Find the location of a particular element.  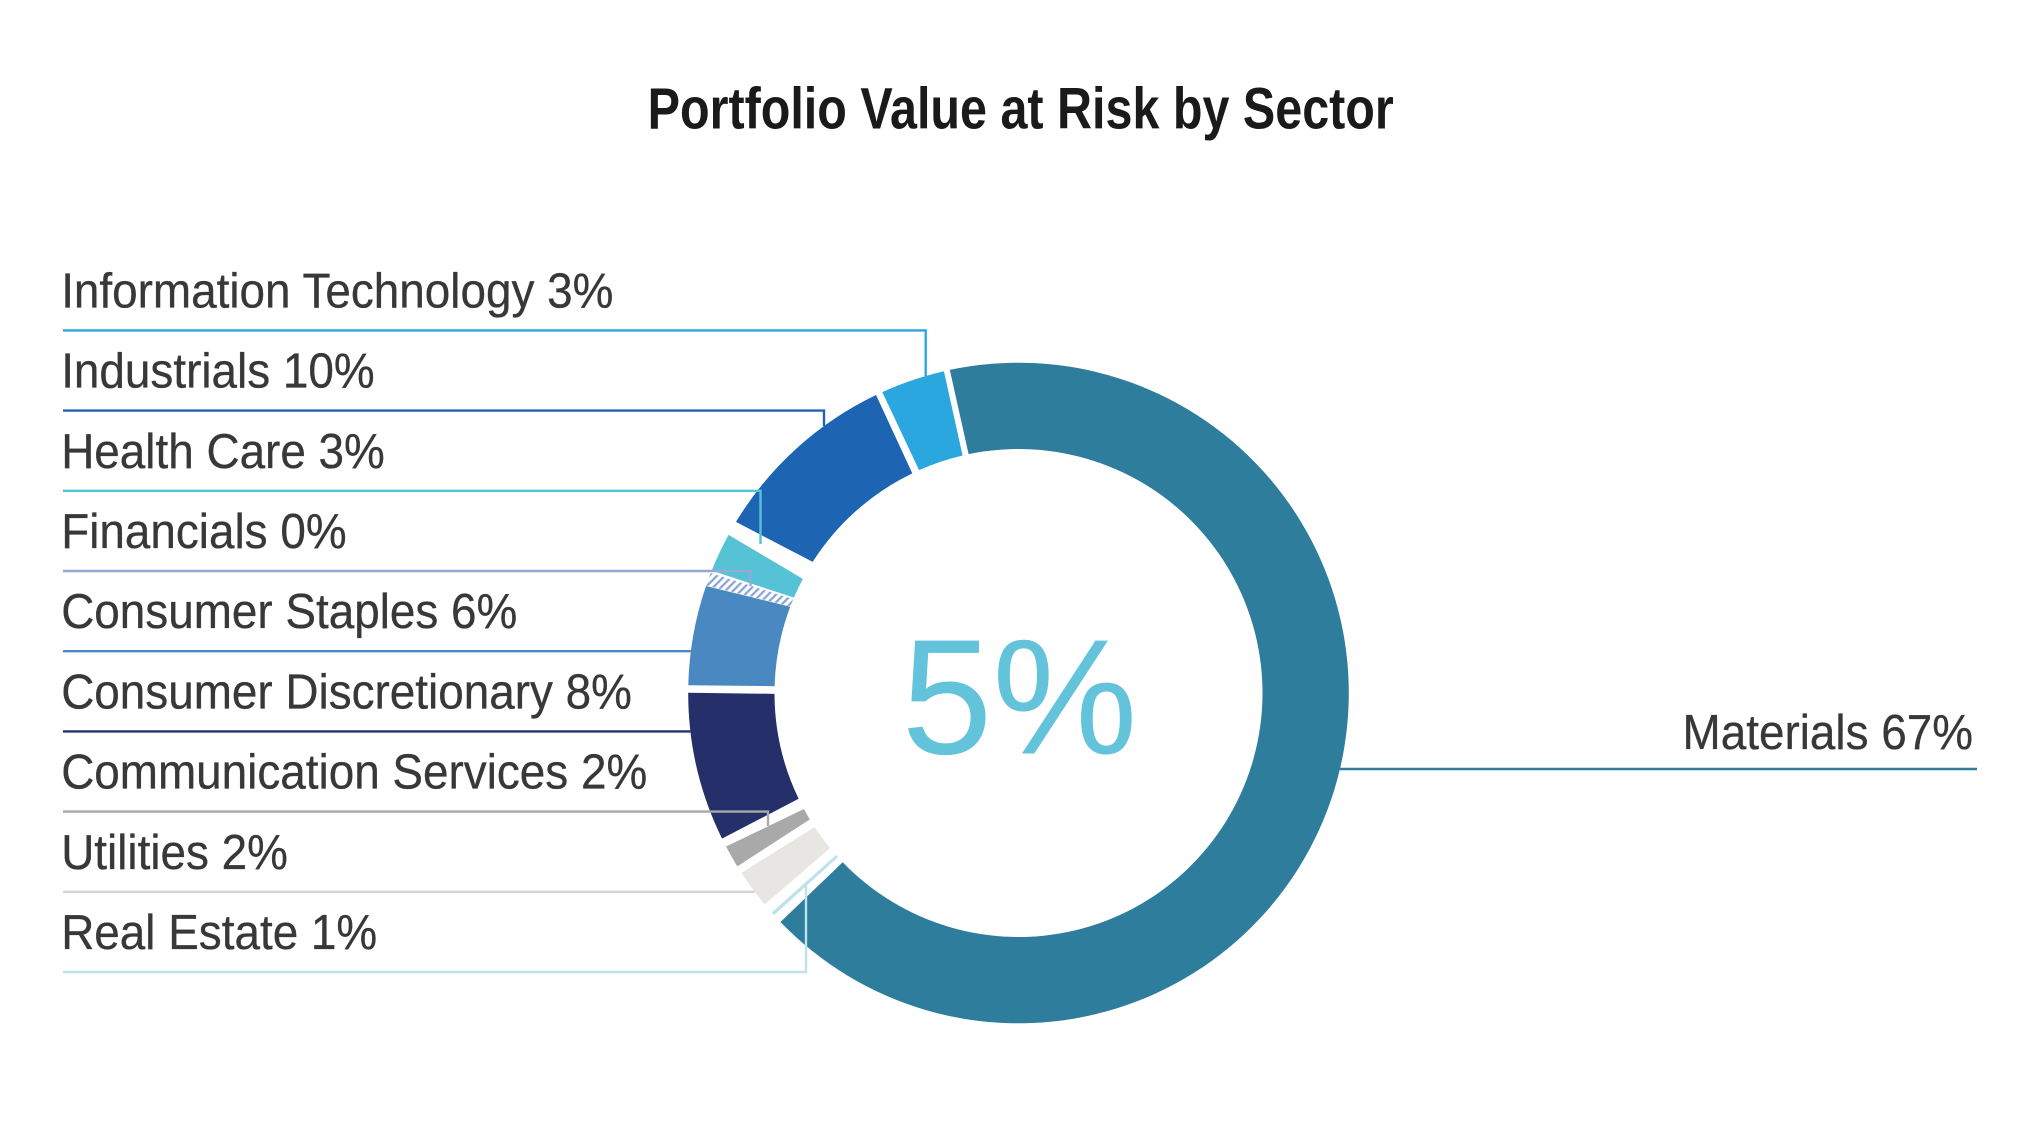

svg-text: Financials 0% is located at coordinates (203, 532).